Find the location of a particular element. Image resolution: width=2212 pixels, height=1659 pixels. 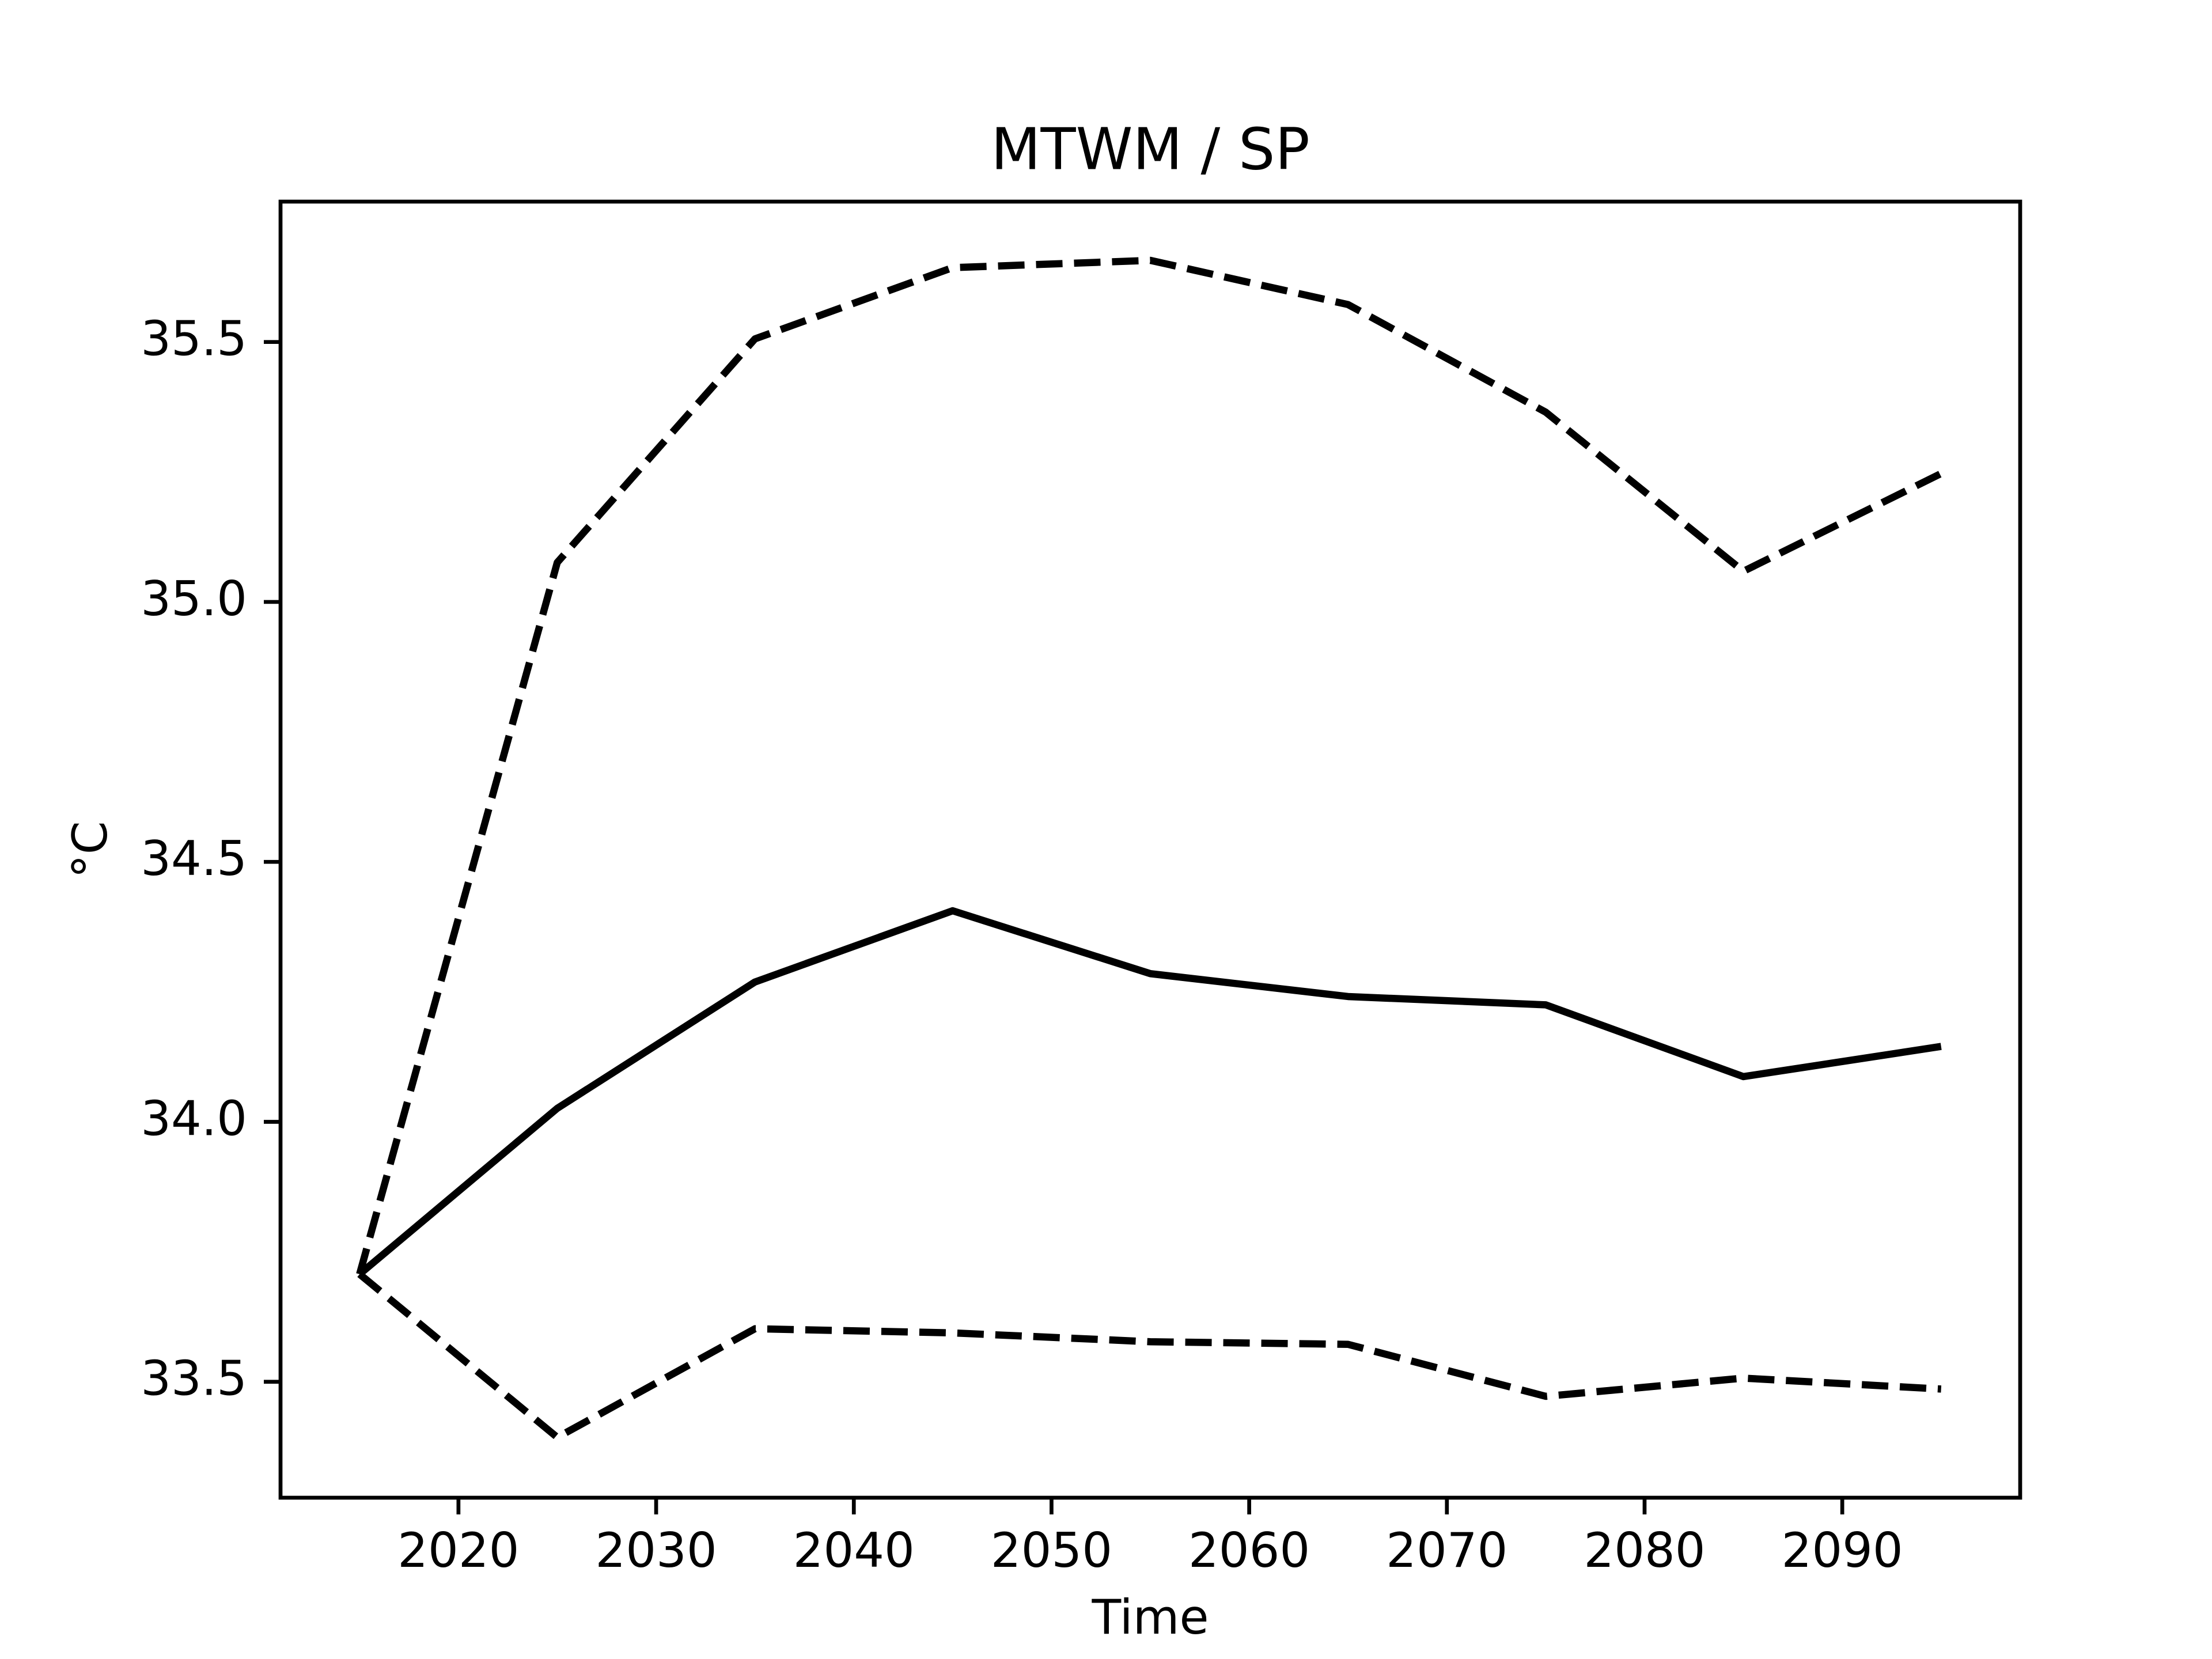

x-axis-label: Time is located at coordinates (1150, 1617).